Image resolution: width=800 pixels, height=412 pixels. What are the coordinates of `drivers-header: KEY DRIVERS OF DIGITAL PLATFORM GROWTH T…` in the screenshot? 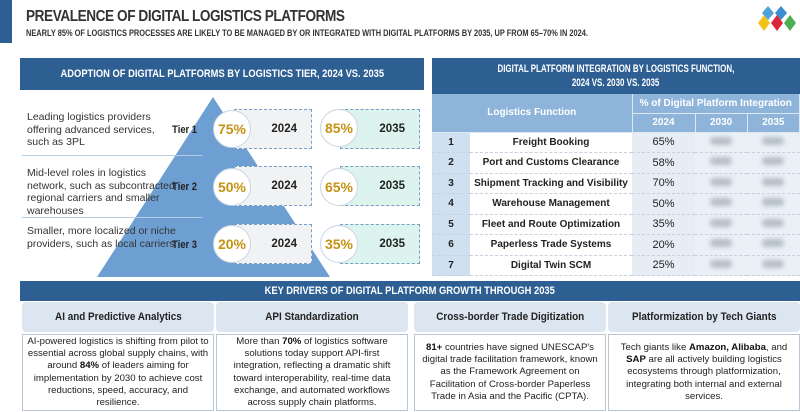 It's located at (410, 291).